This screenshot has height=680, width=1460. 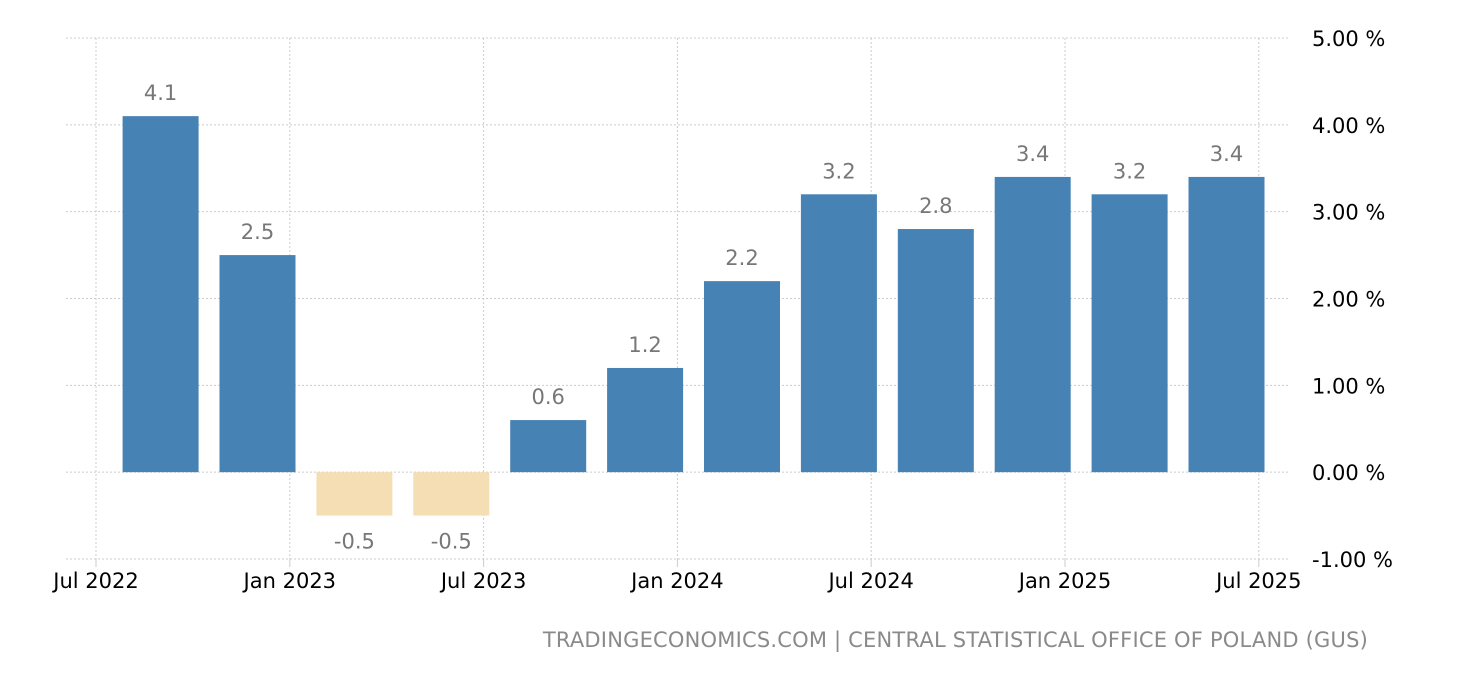 I want to click on y-tick-label: 3.00 %, so click(x=1348, y=213).